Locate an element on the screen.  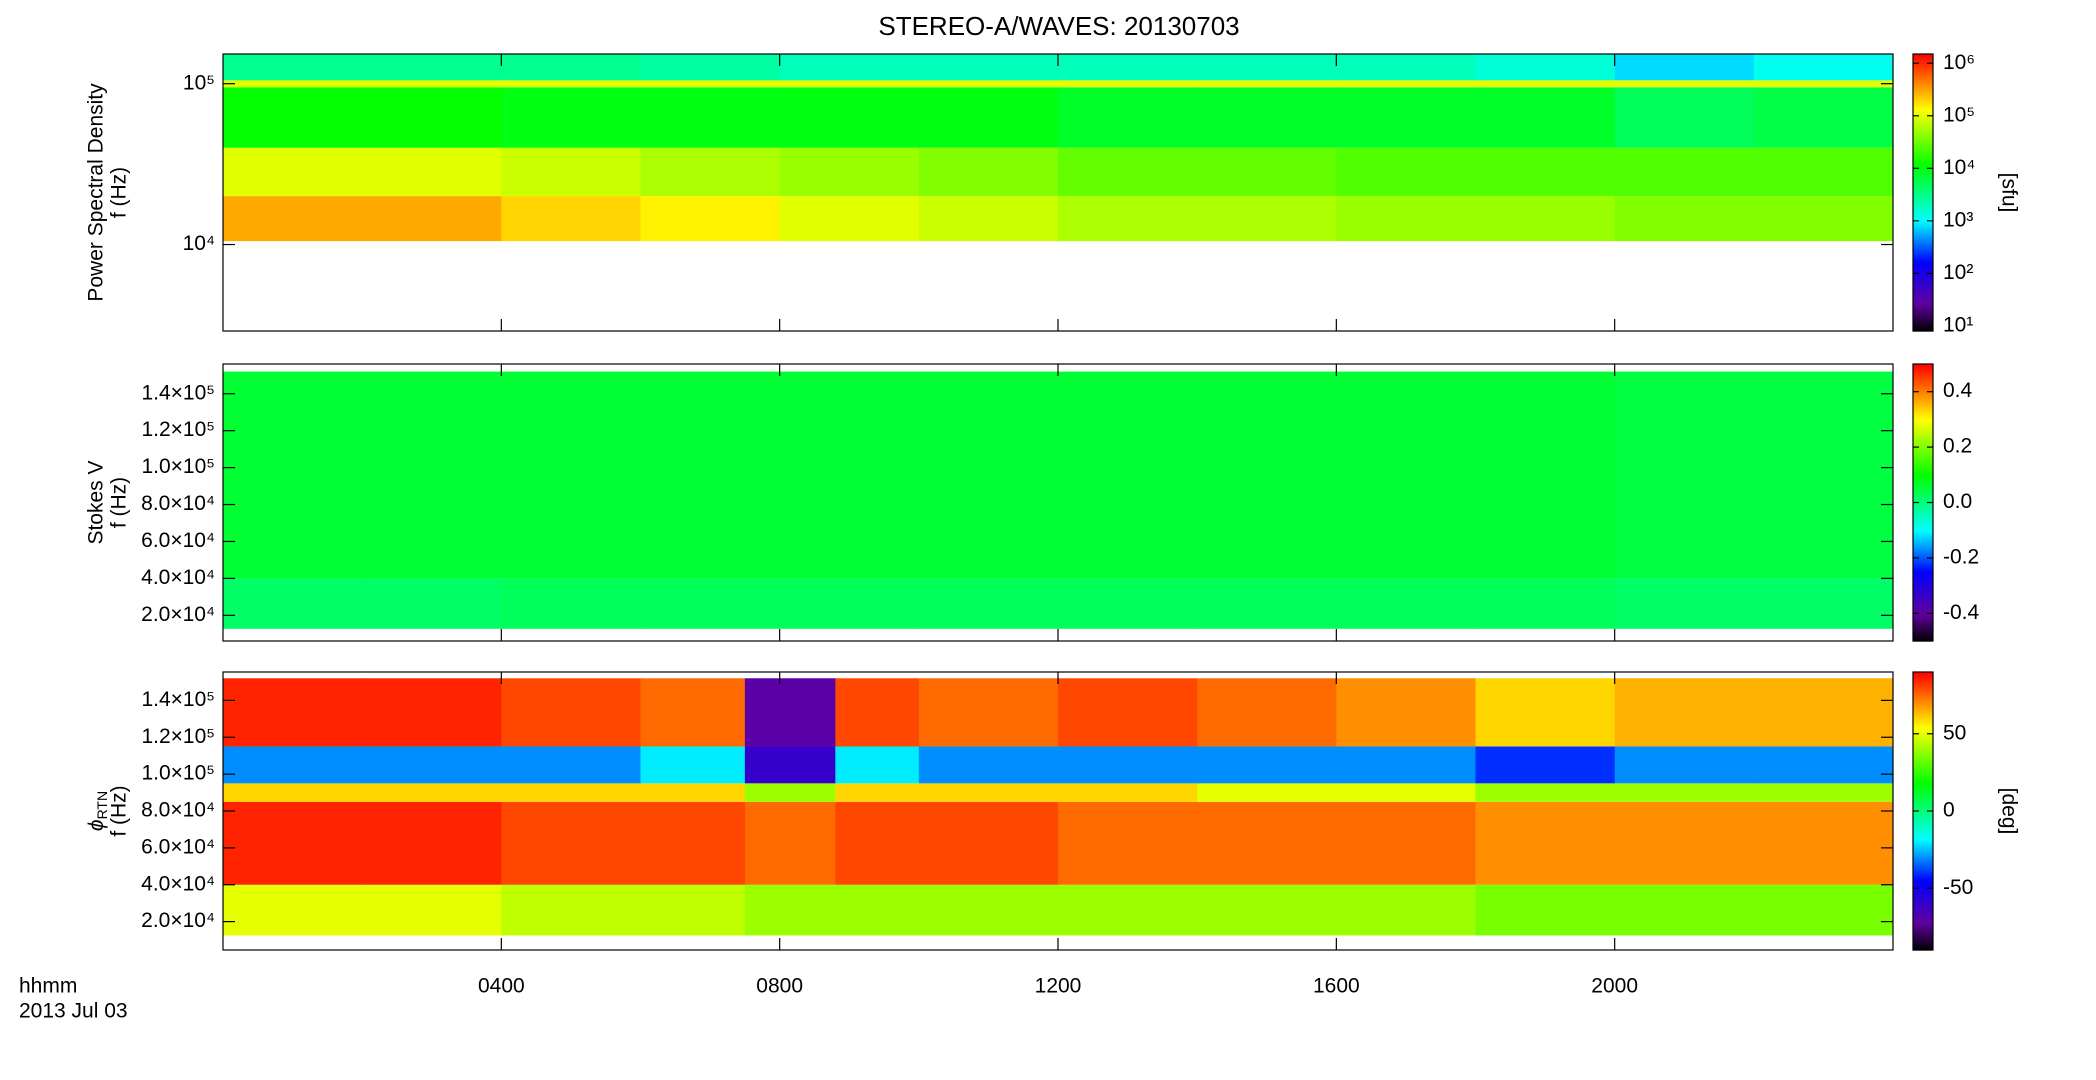
y-tick-label: 4.0×10⁴ is located at coordinates (178, 577).